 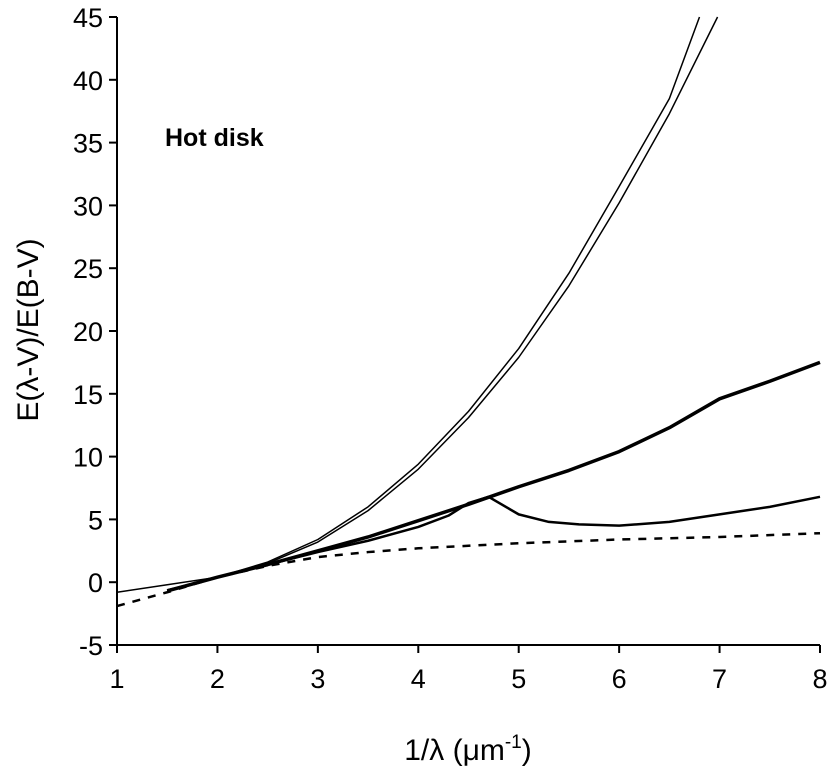 I want to click on x-axis-label: 1/λ (μm-1), so click(x=468, y=749).